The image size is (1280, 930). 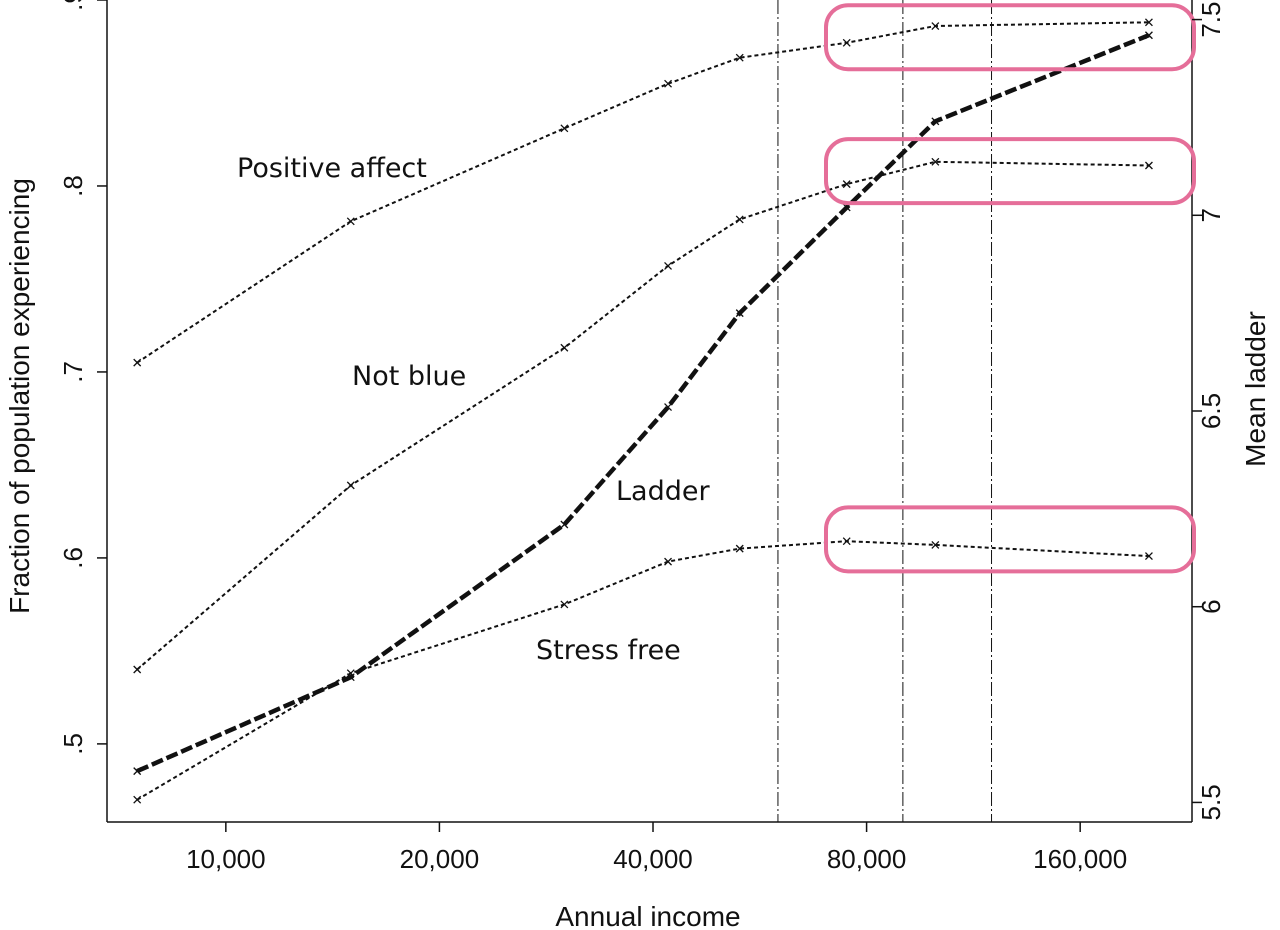 What do you see at coordinates (647, 915) in the screenshot?
I see `x-axis-title: Annual income` at bounding box center [647, 915].